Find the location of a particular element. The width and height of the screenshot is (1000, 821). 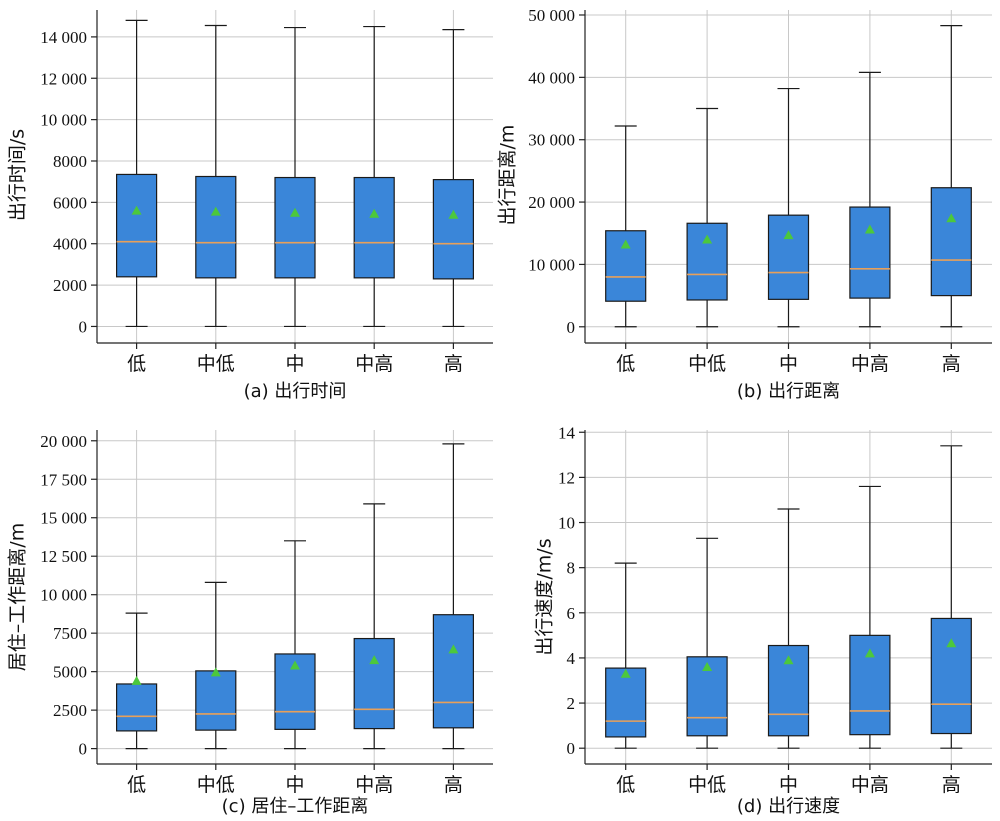

y-tick-label-3-6: 15 000 is located at coordinates (63, 518).